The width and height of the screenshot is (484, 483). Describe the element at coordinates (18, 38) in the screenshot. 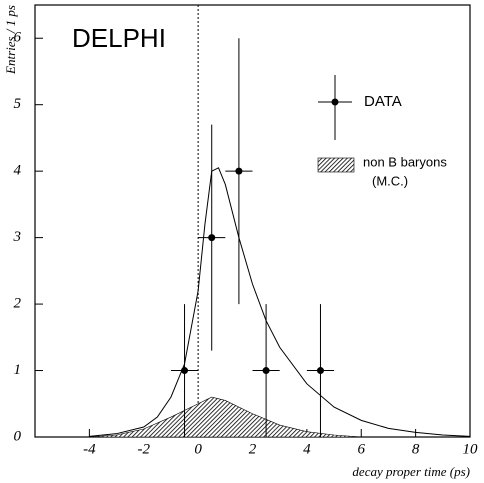

I see `y-tick-label: 6` at that location.